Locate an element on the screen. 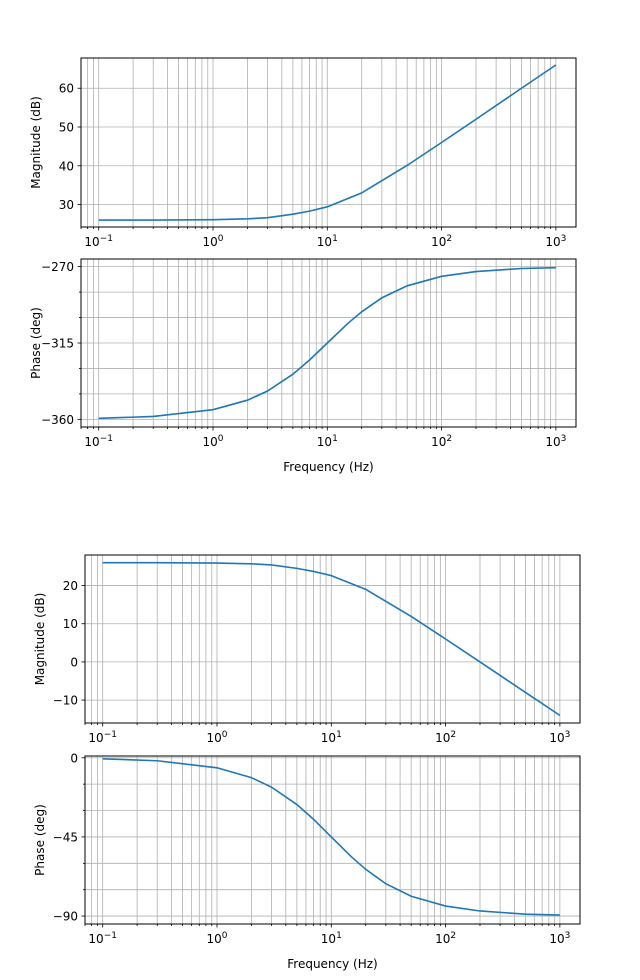 Image resolution: width=640 pixels, height=980 pixels. y-tick-label: 10 is located at coordinates (70, 624).